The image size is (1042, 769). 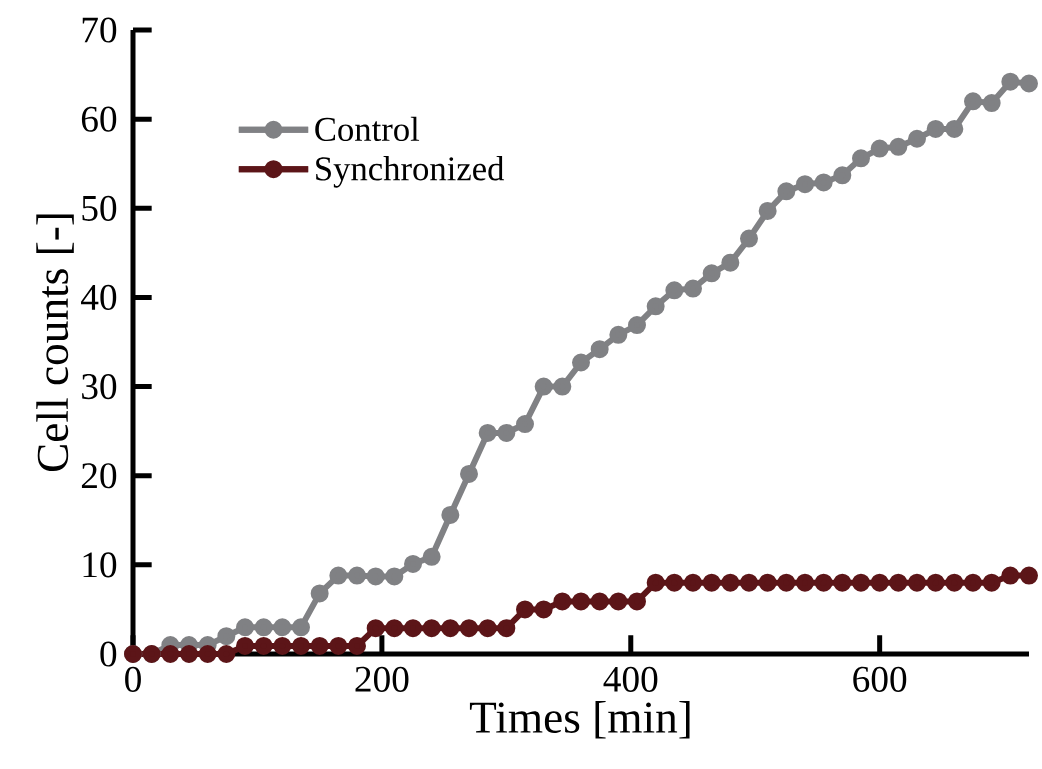 I want to click on x-axis-title: Times [min], so click(x=579, y=720).